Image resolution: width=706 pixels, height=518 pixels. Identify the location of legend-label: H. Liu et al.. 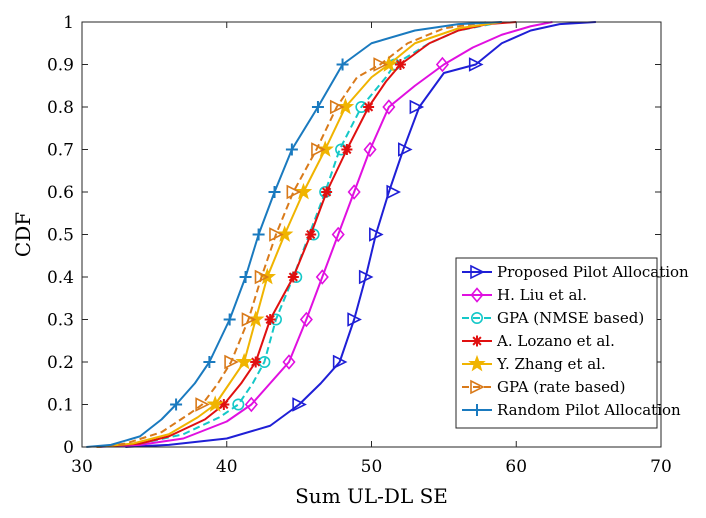
(542, 295).